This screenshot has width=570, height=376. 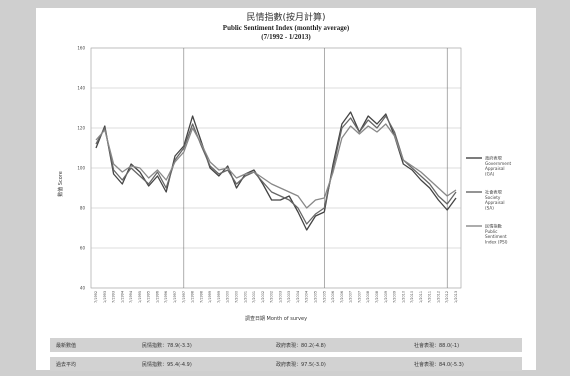 I want to click on x-tick-label: 1/1994, so click(x=122, y=297).